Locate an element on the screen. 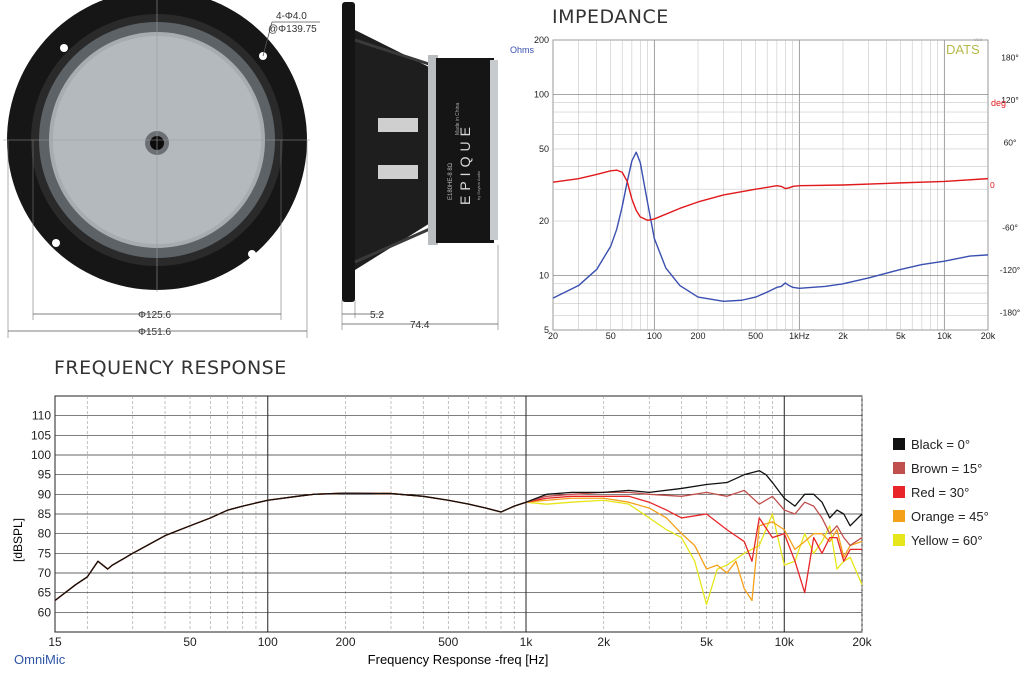 The height and width of the screenshot is (683, 1020). legend-label: Black = 0° is located at coordinates (940, 444).